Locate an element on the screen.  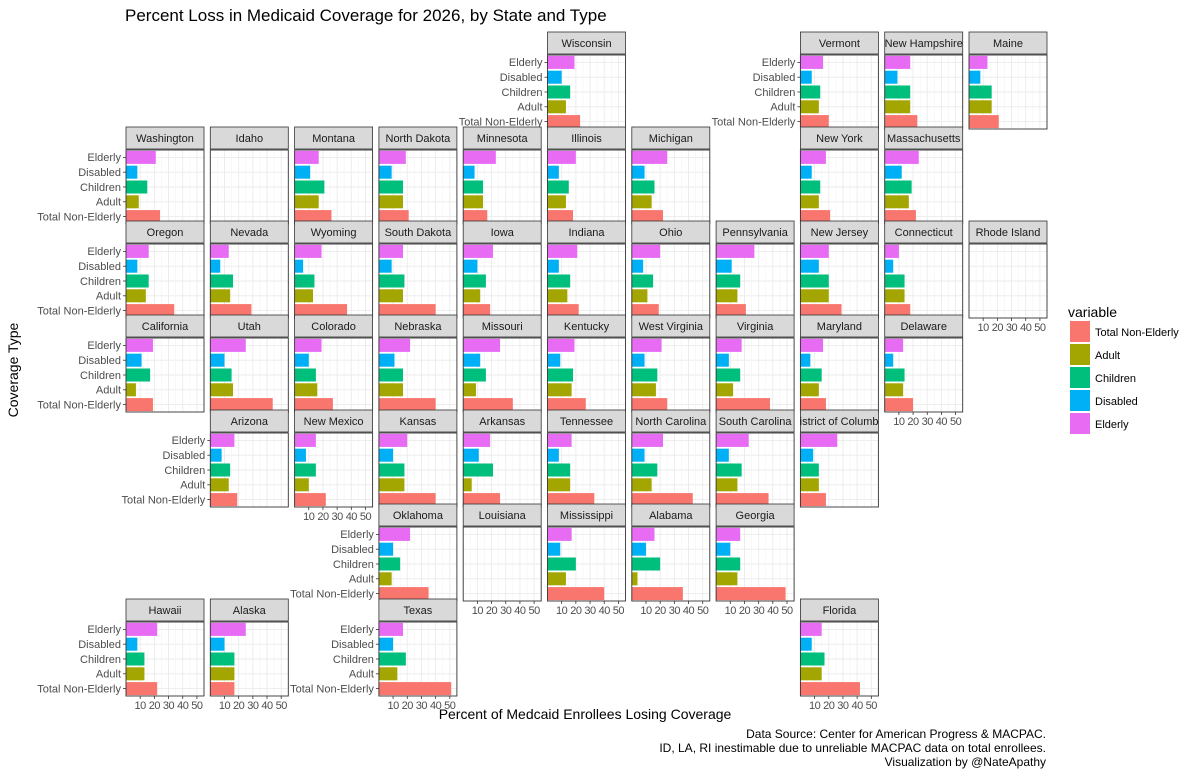
strip-label-west-virginia: West Virginia is located at coordinates (671, 327).